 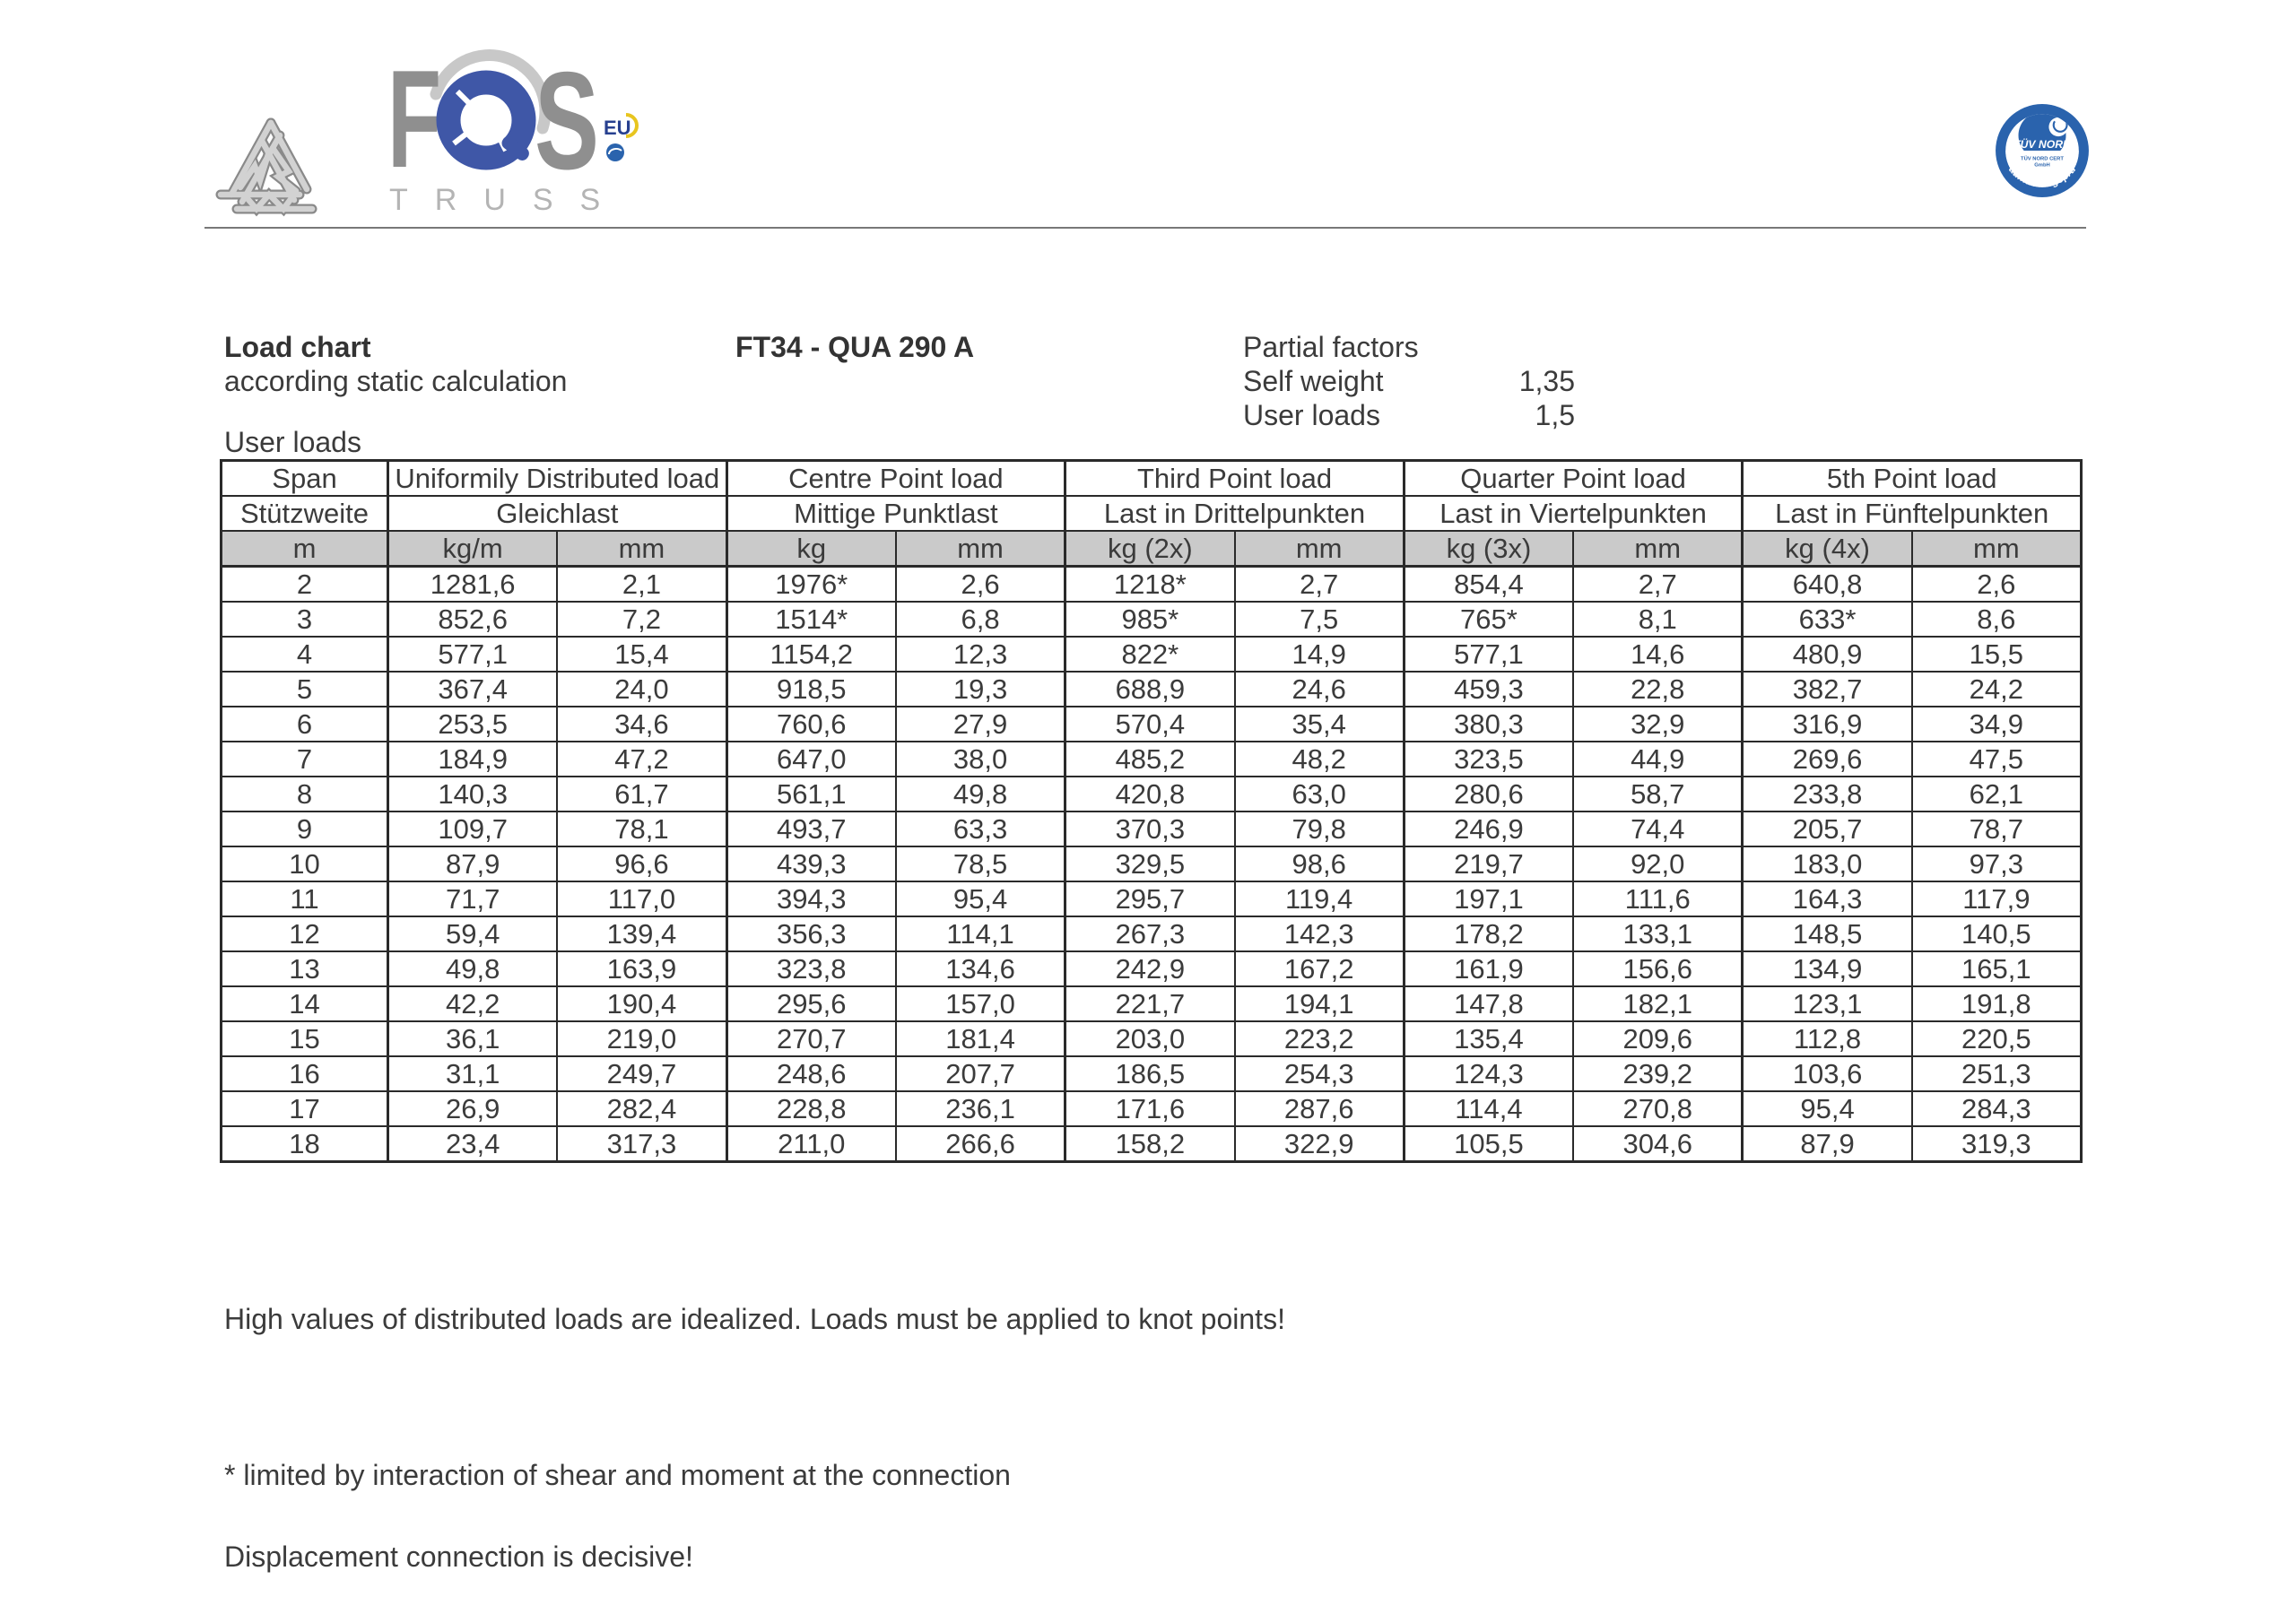 What do you see at coordinates (1546, 381) in the screenshot?
I see `self-weight-value: 1,35` at bounding box center [1546, 381].